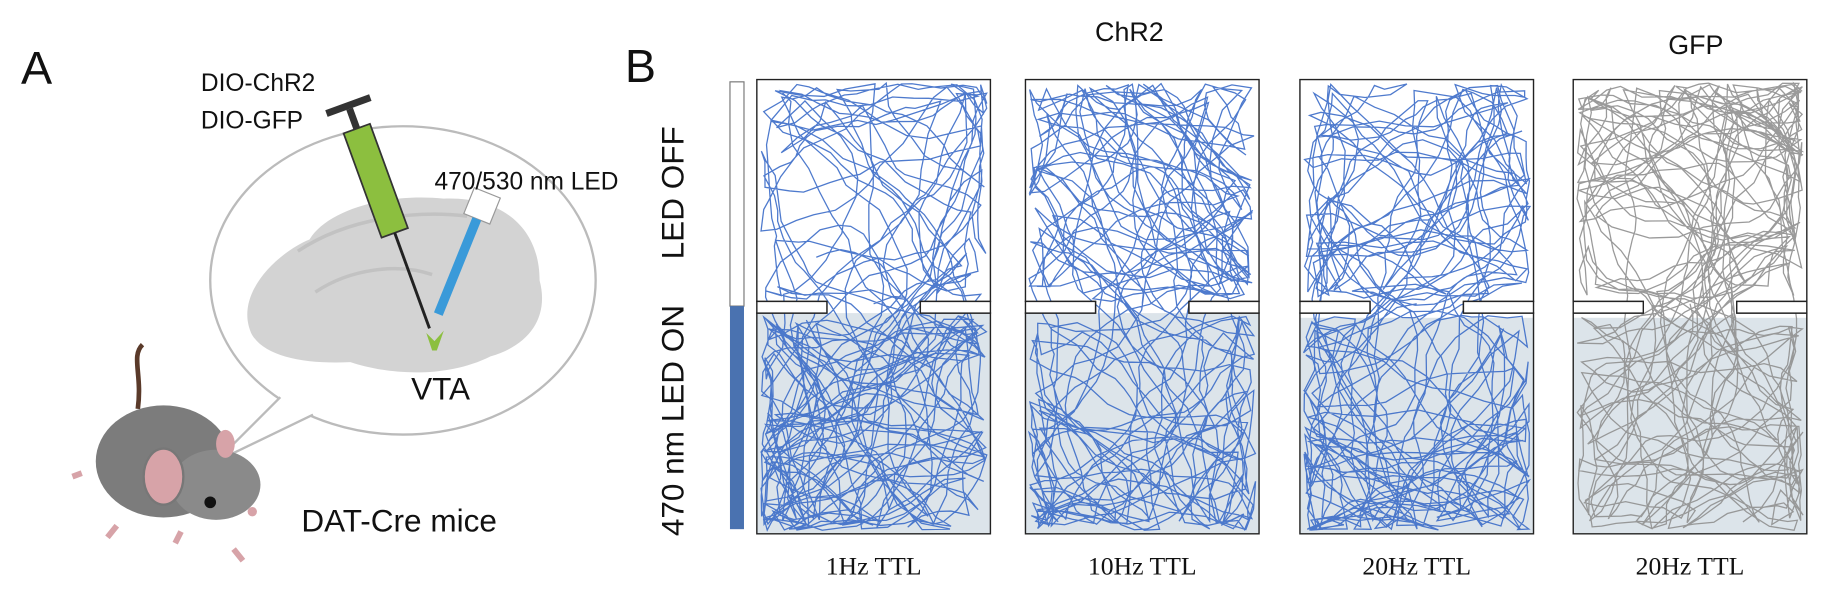 Image resolution: width=1822 pixels, height=590 pixels. Describe the element at coordinates (399, 521) in the screenshot. I see `subject-label: DAT-Cre mice` at that location.